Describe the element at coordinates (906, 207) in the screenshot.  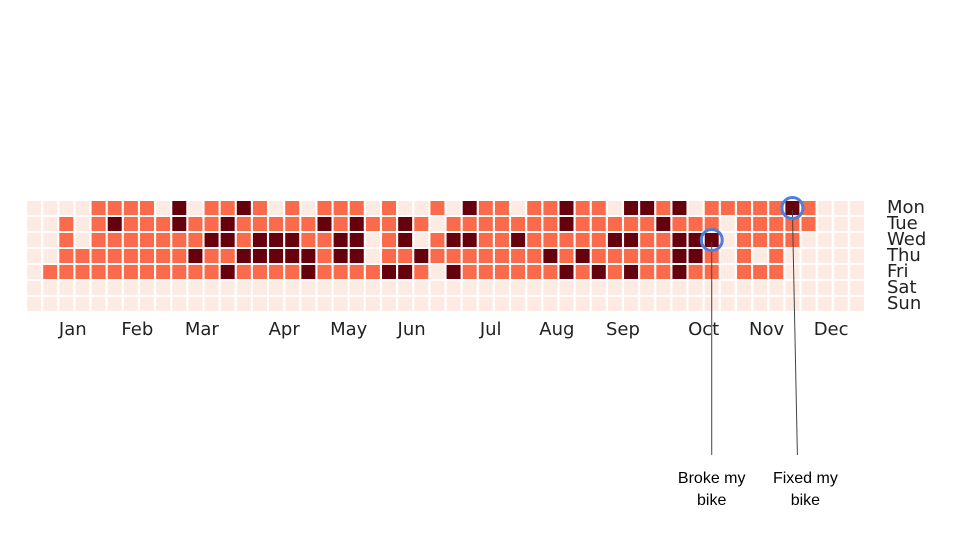
I see `y-tick-label: Mon` at that location.